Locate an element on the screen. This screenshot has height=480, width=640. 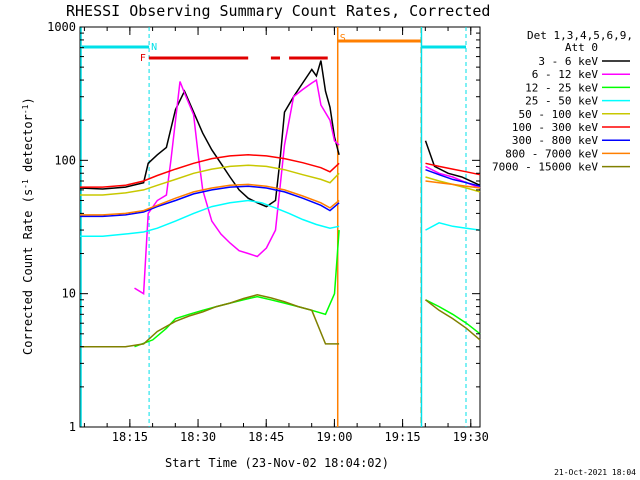
legend-label: 6 - 12 keV is located at coordinates (565, 74).